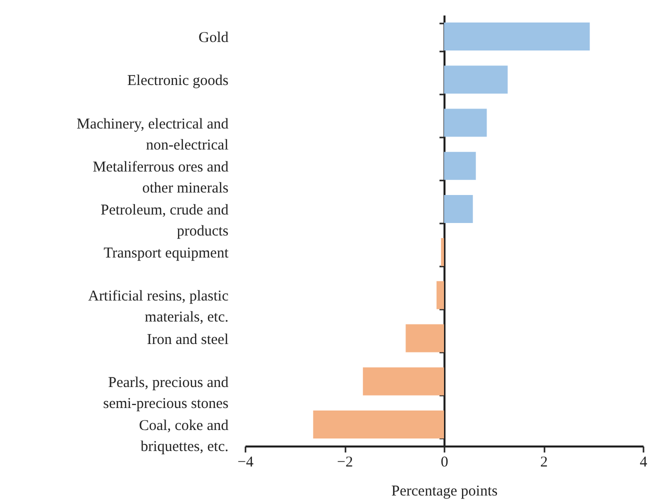 This screenshot has width=653, height=502. I want to click on y-tick-label: Machinery, electrical and non-electrical, so click(152, 135).